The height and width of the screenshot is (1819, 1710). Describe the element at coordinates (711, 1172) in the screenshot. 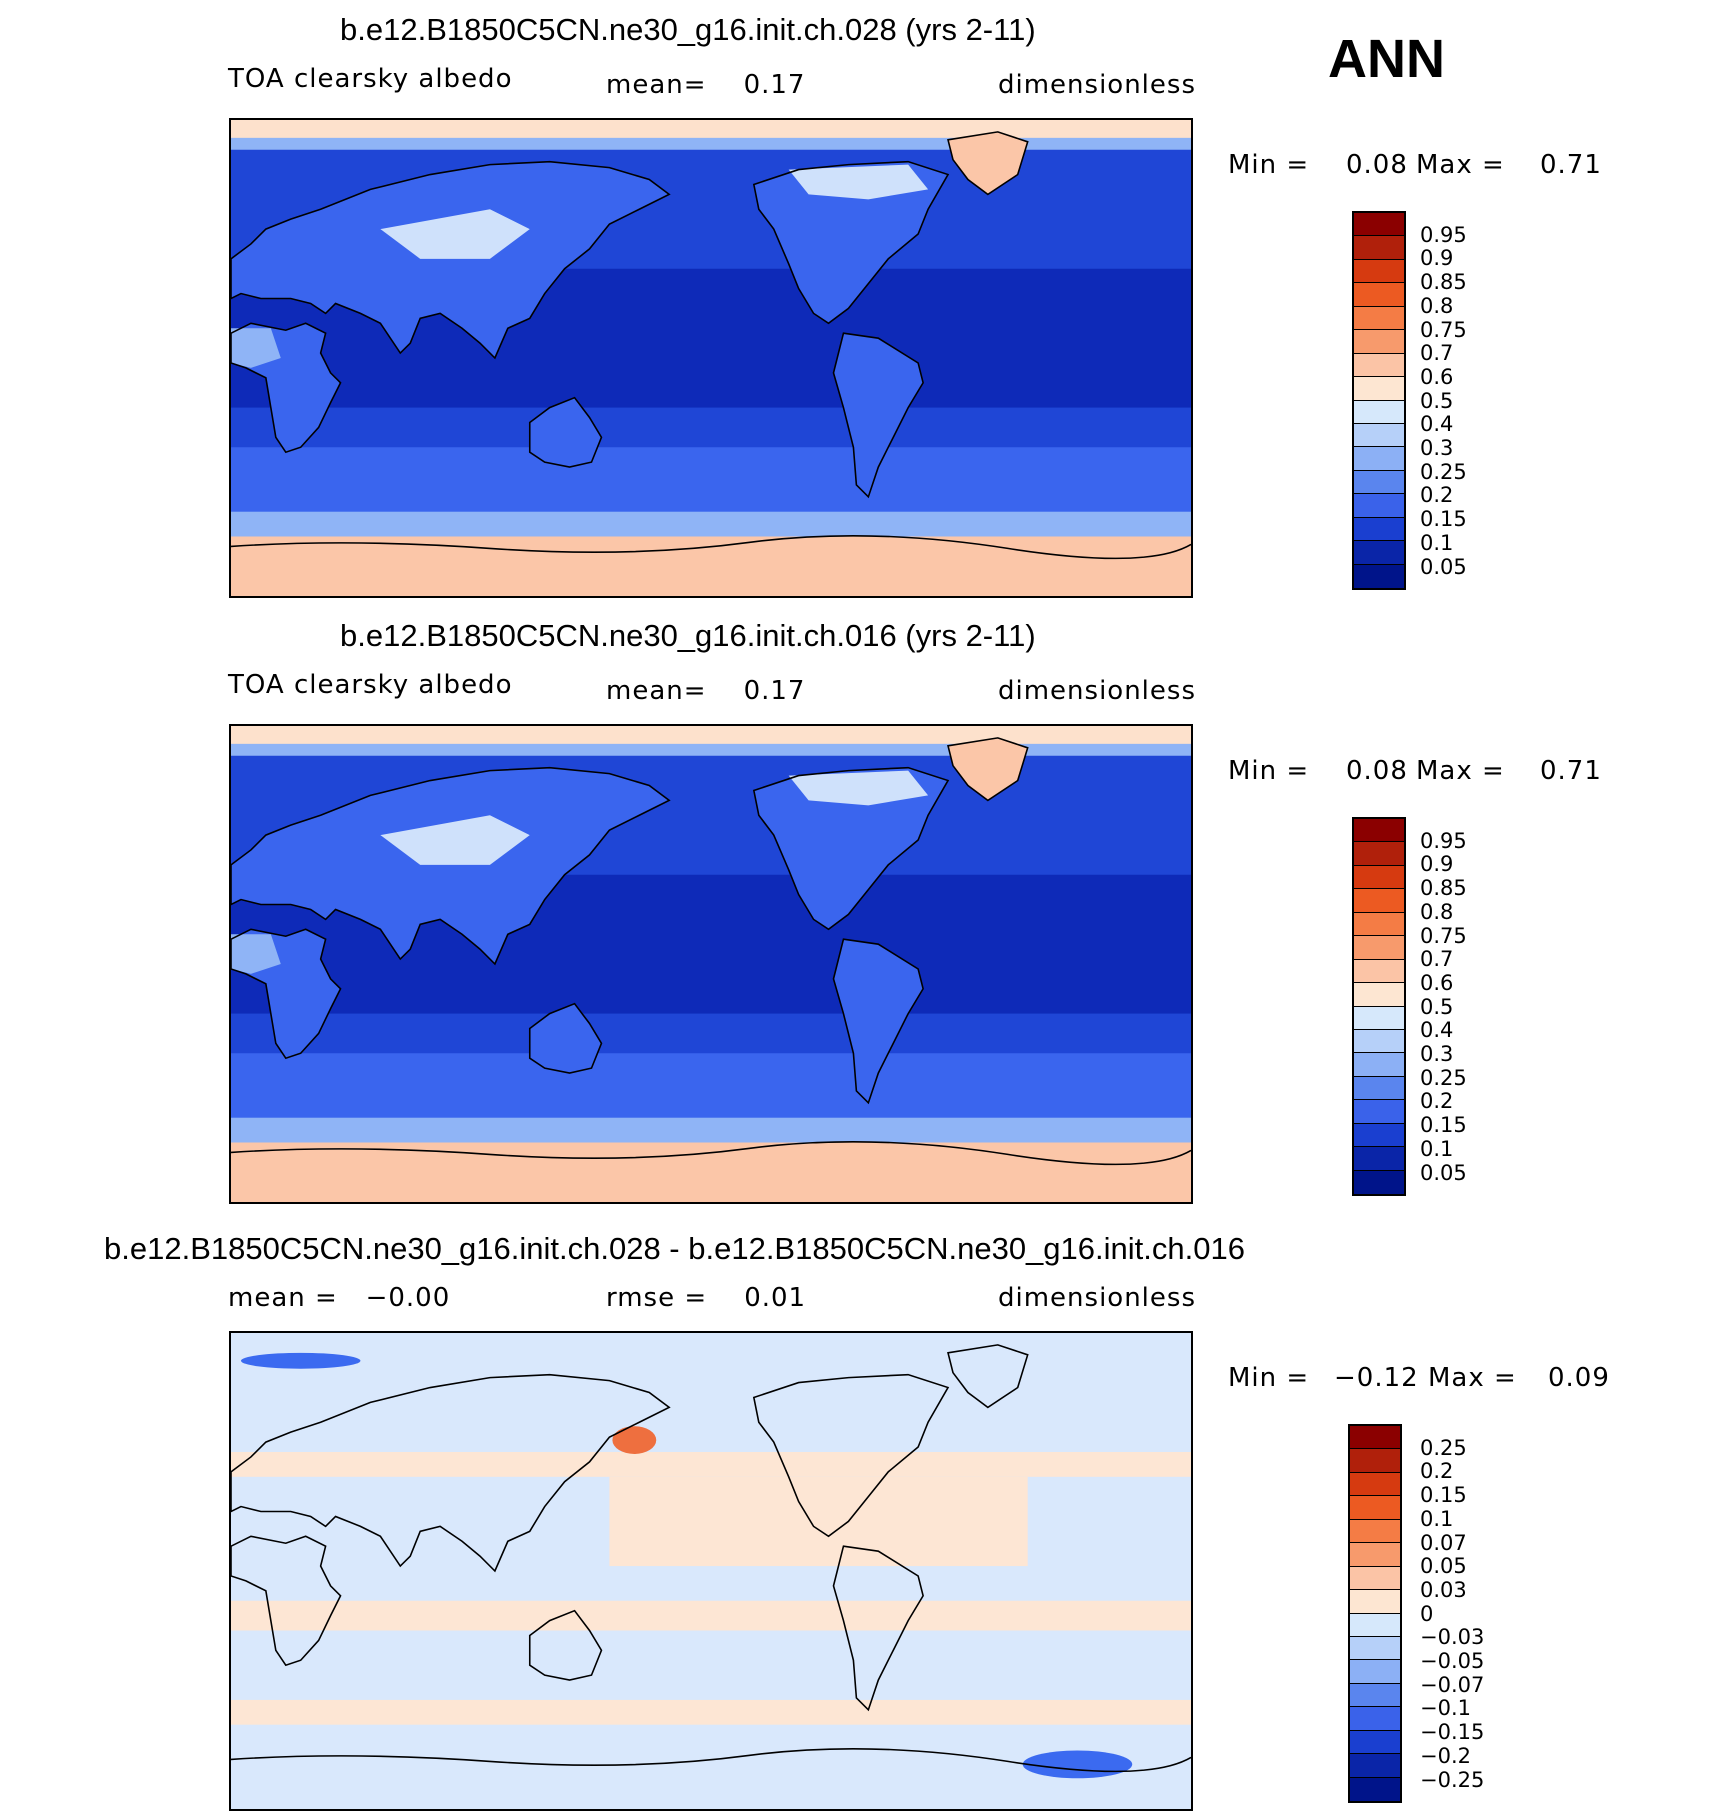

I see `antarctic-ice` at that location.